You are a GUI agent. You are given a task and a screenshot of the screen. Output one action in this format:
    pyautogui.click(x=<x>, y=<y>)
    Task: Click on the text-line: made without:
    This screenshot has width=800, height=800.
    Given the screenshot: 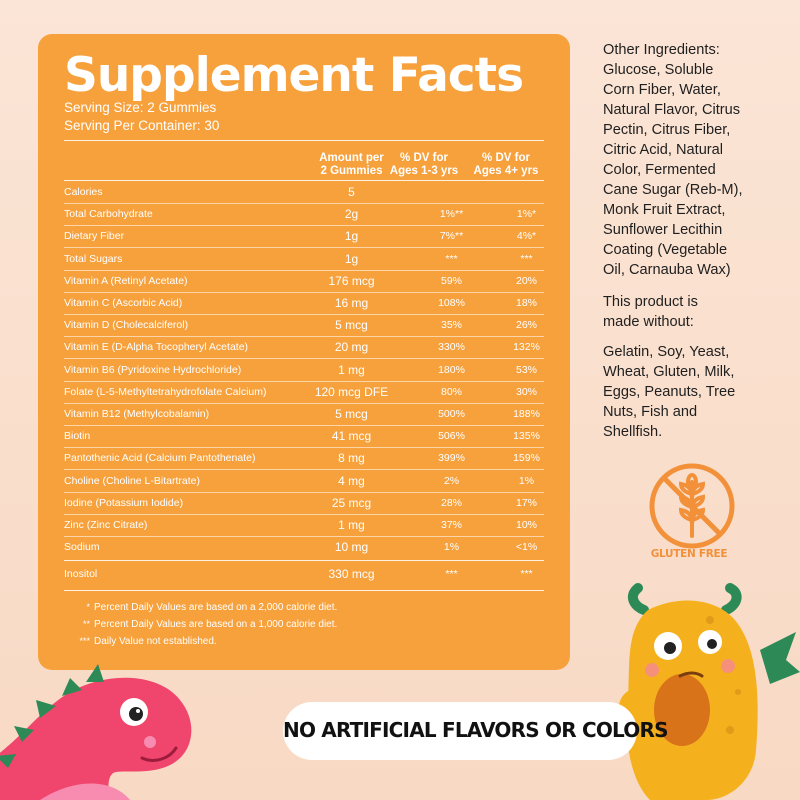 What is the action you would take?
    pyautogui.click(x=648, y=322)
    